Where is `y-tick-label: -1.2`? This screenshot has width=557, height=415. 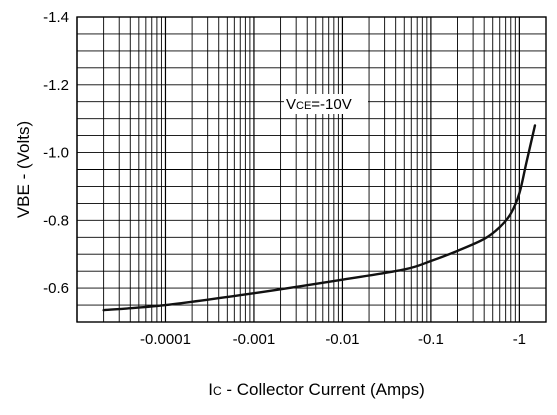 y-tick-label: -1.2 is located at coordinates (56, 85).